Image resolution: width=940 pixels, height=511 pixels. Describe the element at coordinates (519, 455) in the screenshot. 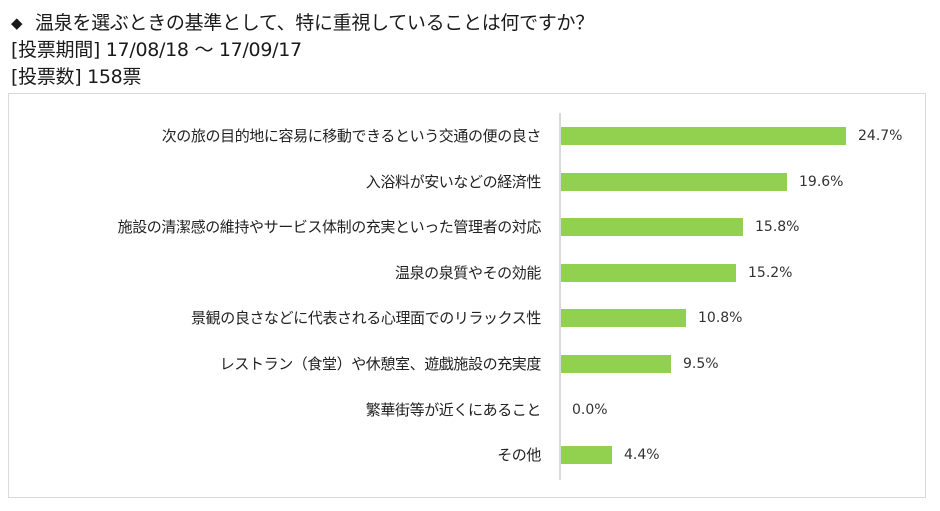

I see `category-label: その他` at that location.